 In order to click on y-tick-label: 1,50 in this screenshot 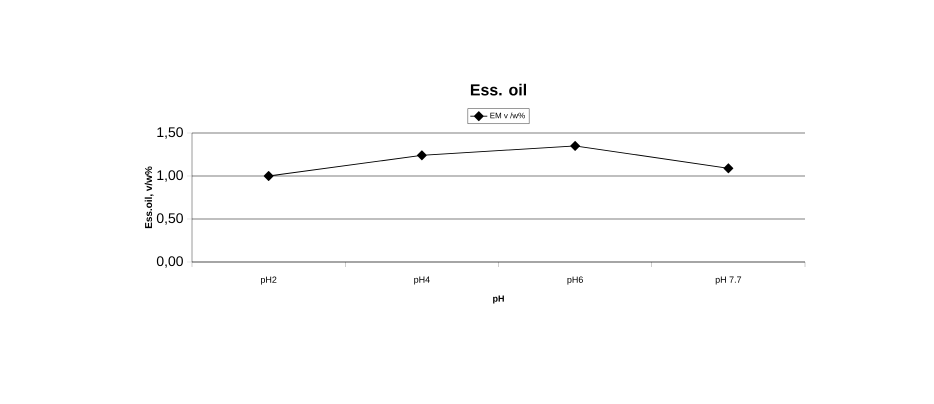, I will do `click(170, 133)`.